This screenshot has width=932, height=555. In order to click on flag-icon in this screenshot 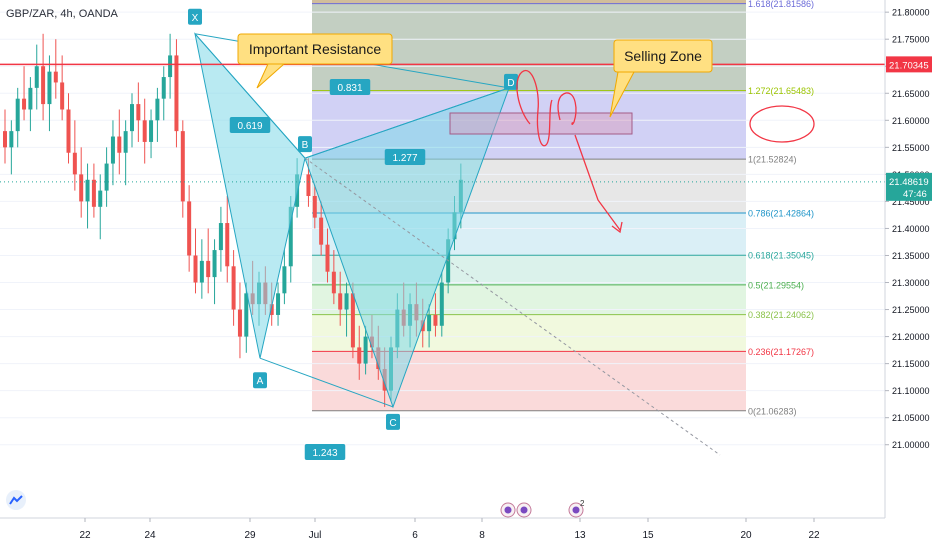, I will do `click(524, 510)`.